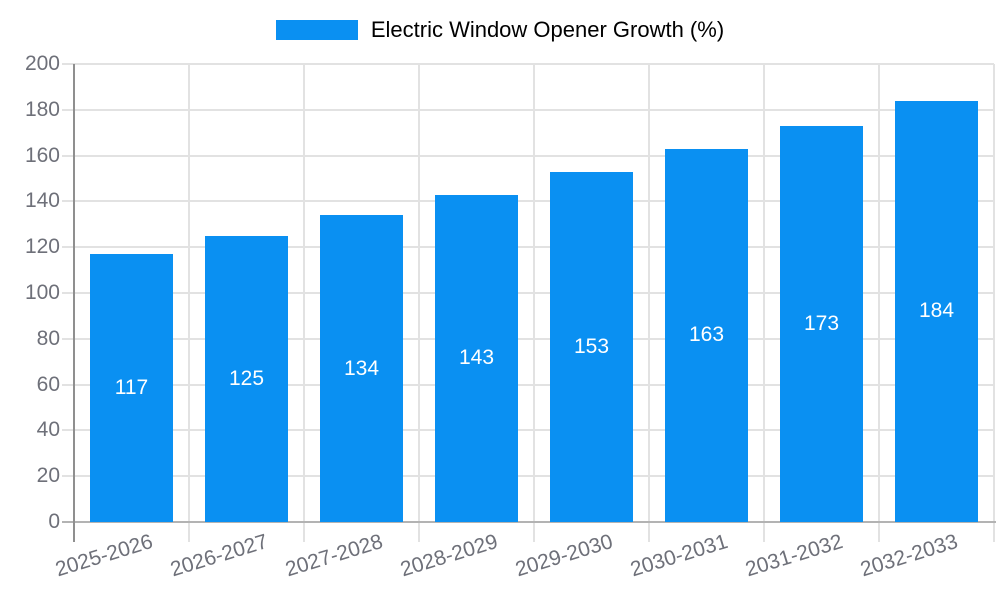 Image resolution: width=1000 pixels, height=600 pixels. I want to click on x-axis-label: 2029-2030, so click(564, 555).